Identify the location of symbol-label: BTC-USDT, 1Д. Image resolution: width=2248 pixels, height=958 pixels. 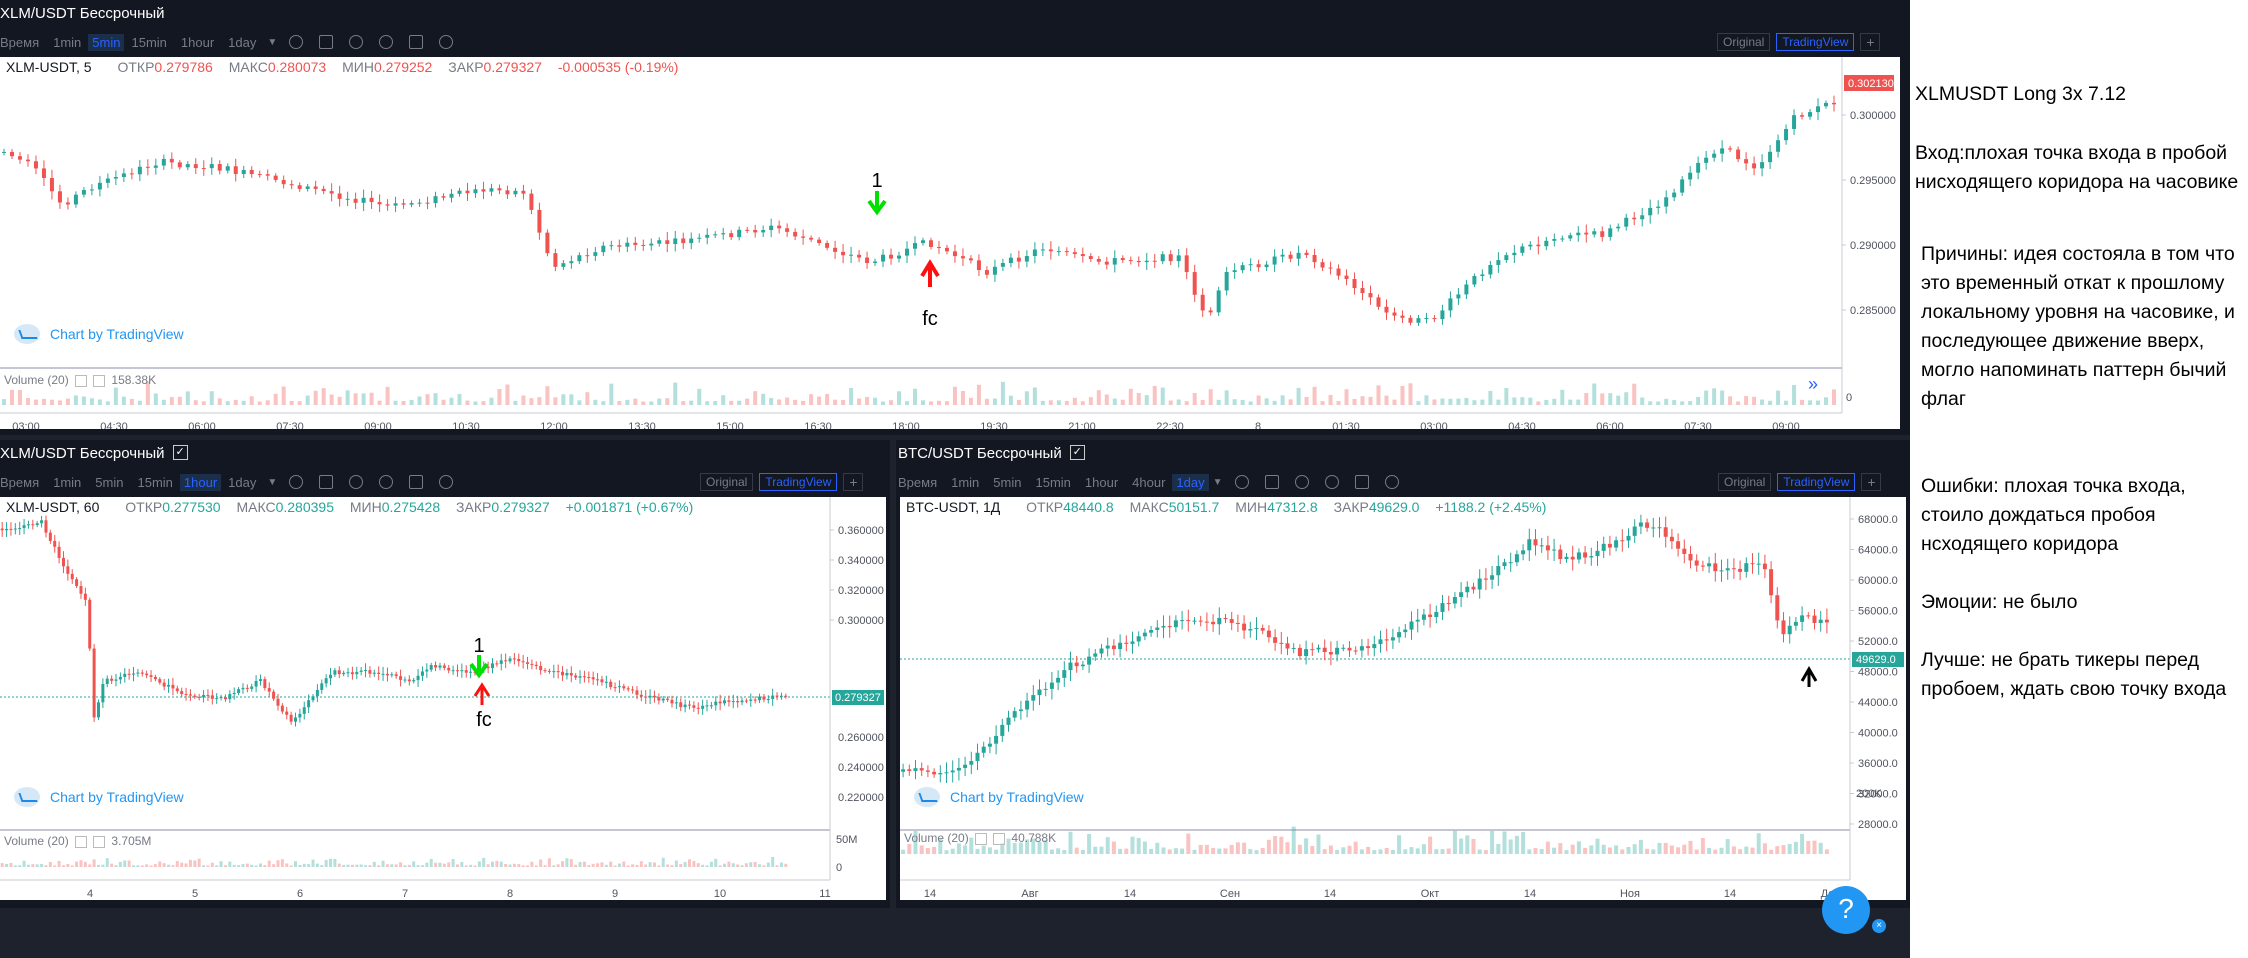
(953, 507).